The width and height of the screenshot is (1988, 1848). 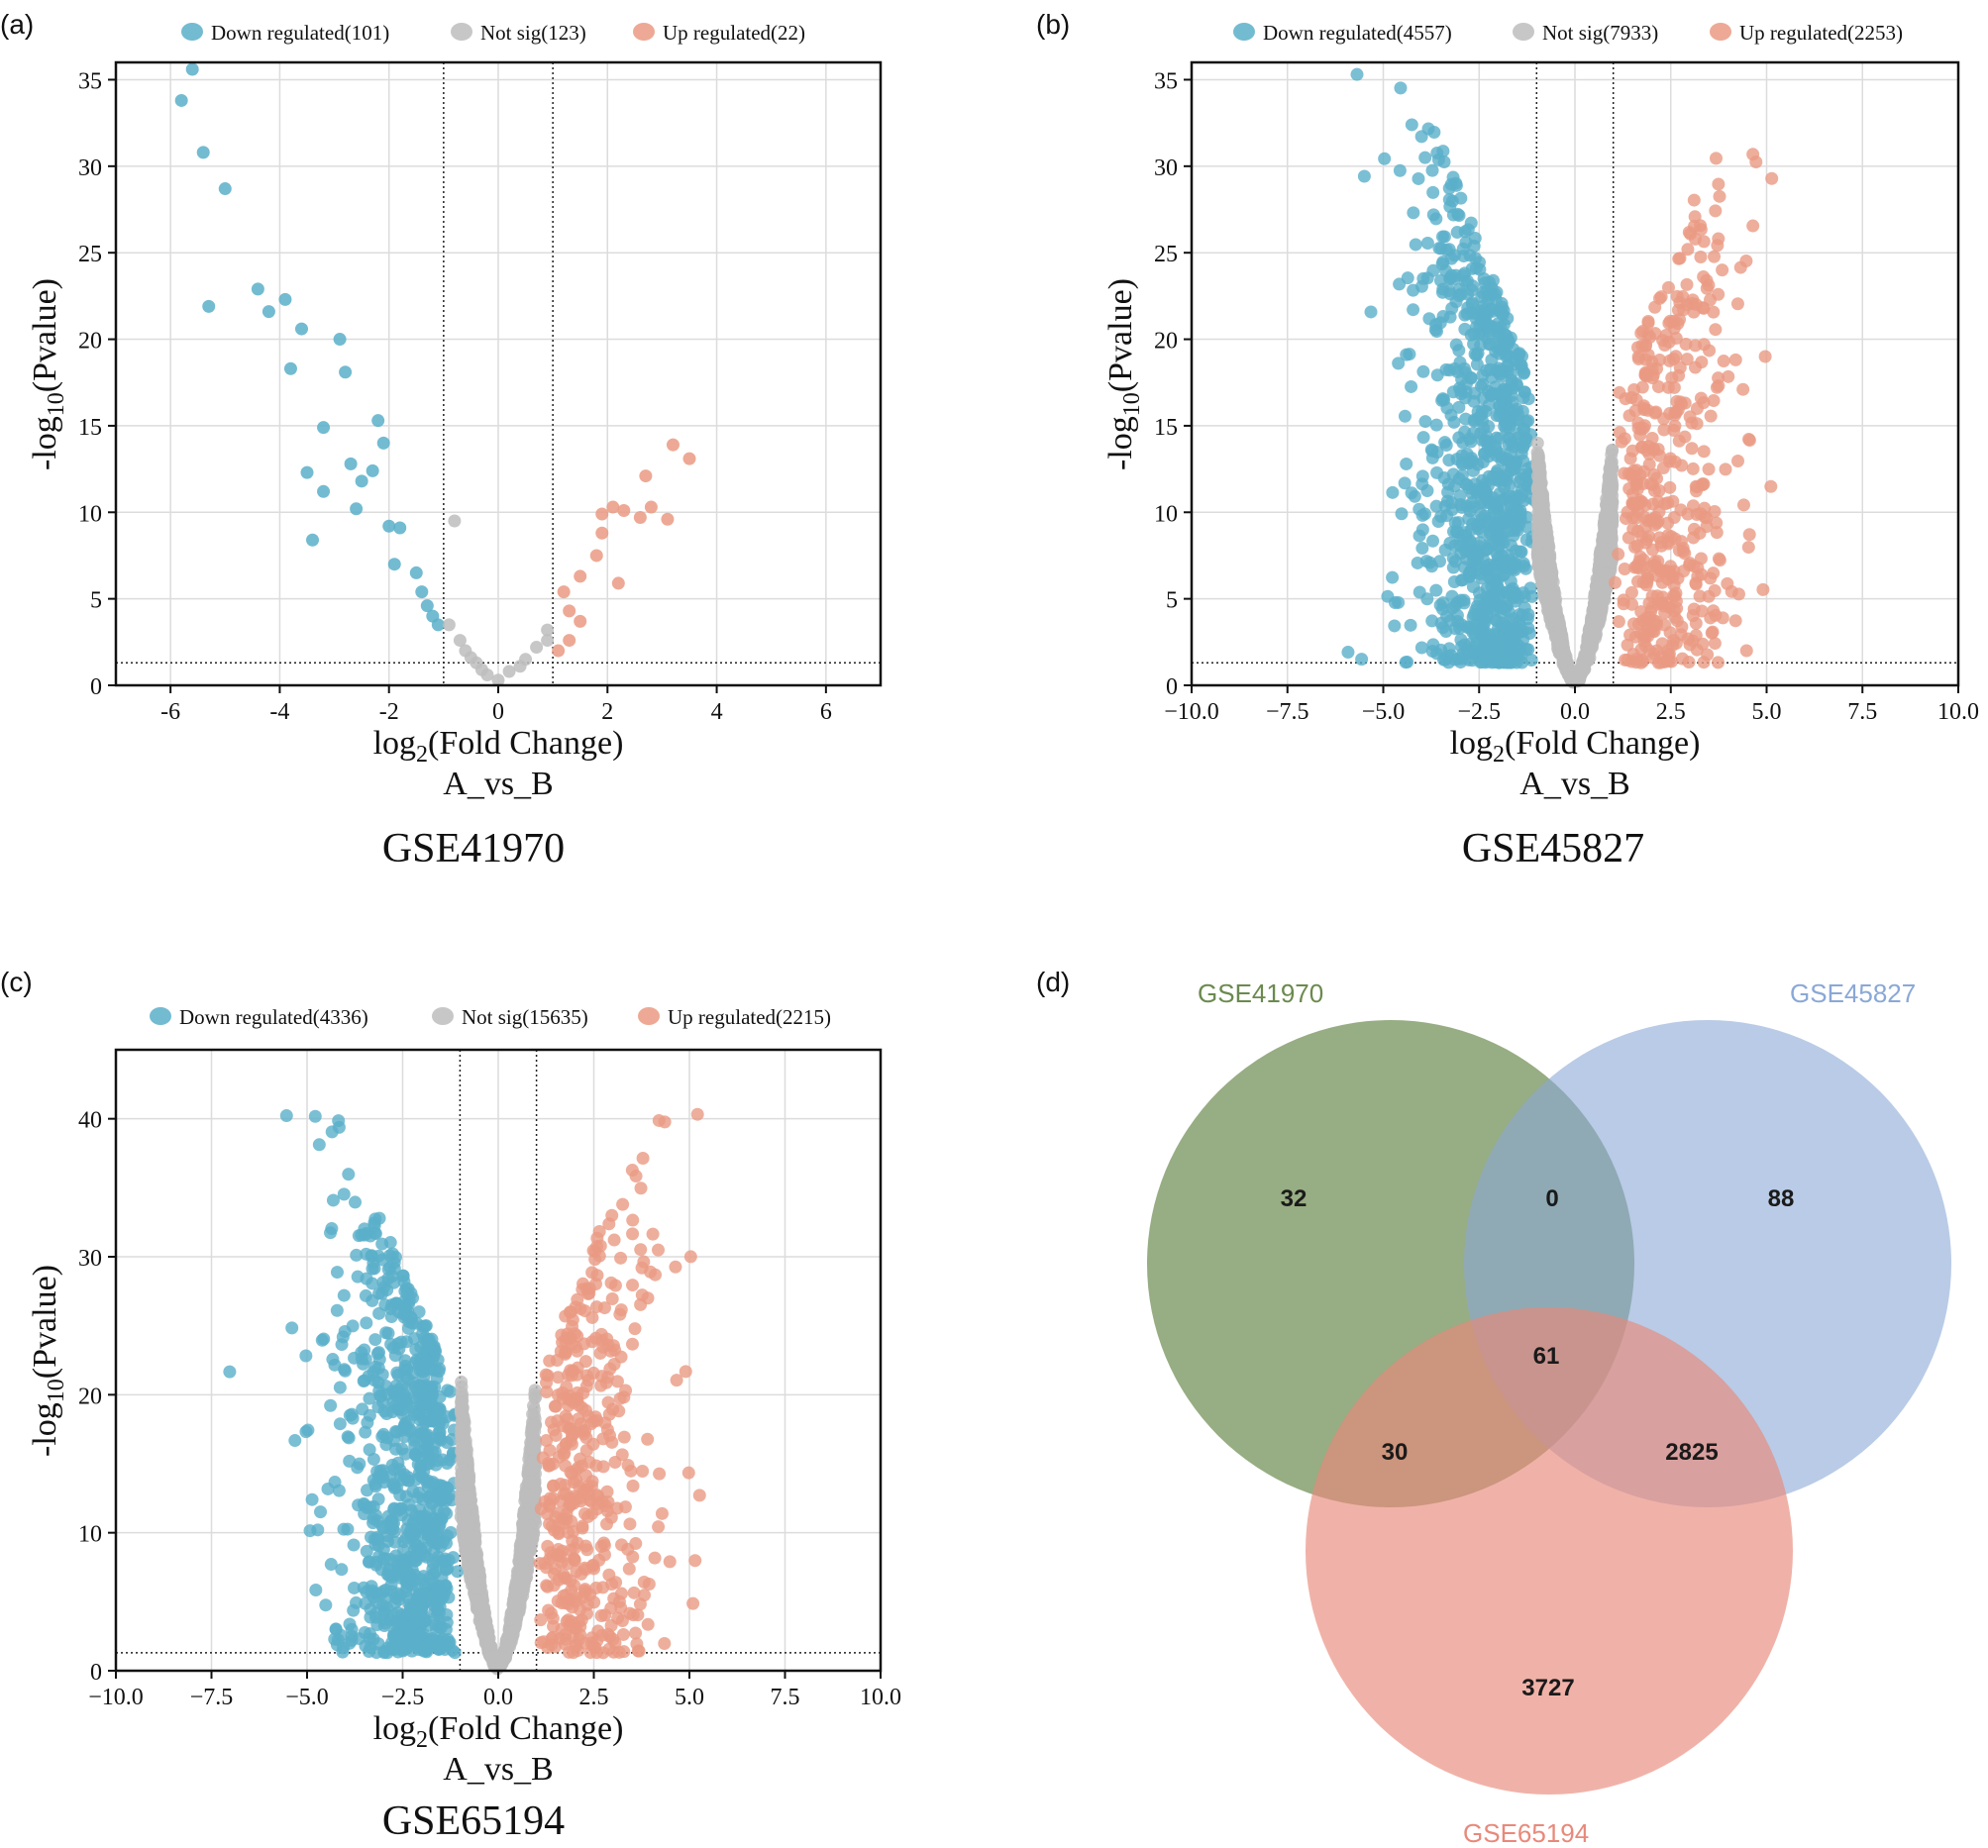 I want to click on x-axis-ticks: -6 -4 -2 0 2 4 6, so click(x=496, y=705).